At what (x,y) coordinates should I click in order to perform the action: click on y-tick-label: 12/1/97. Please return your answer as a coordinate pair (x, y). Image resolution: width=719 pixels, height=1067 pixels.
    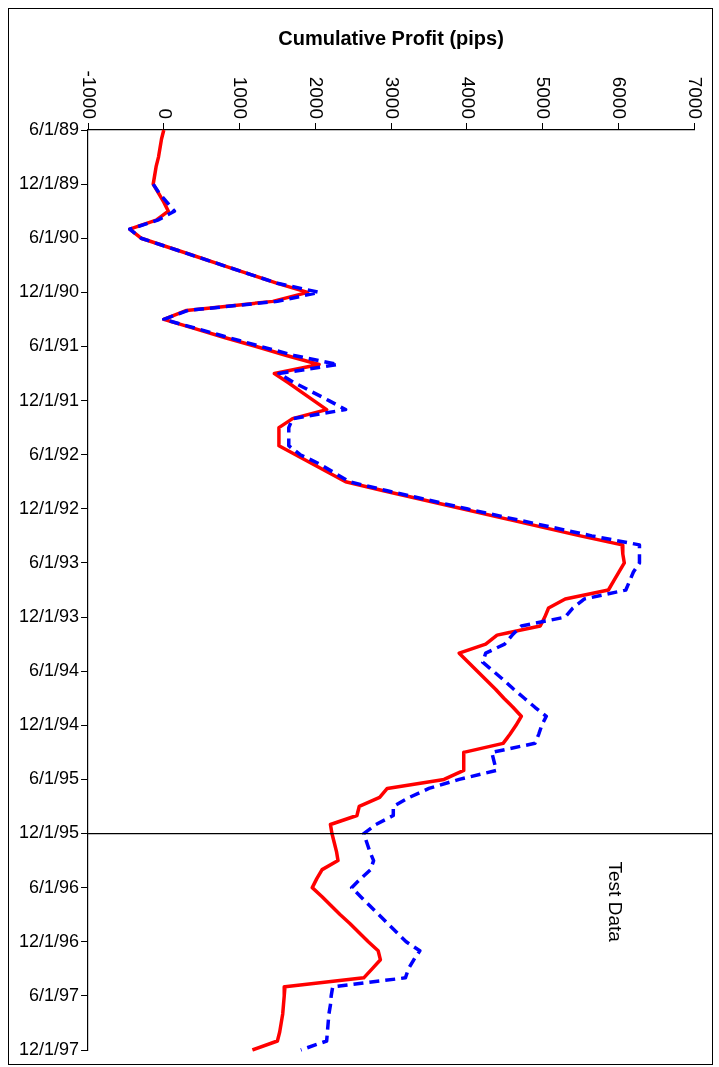
    Looking at the image, I should click on (49, 1048).